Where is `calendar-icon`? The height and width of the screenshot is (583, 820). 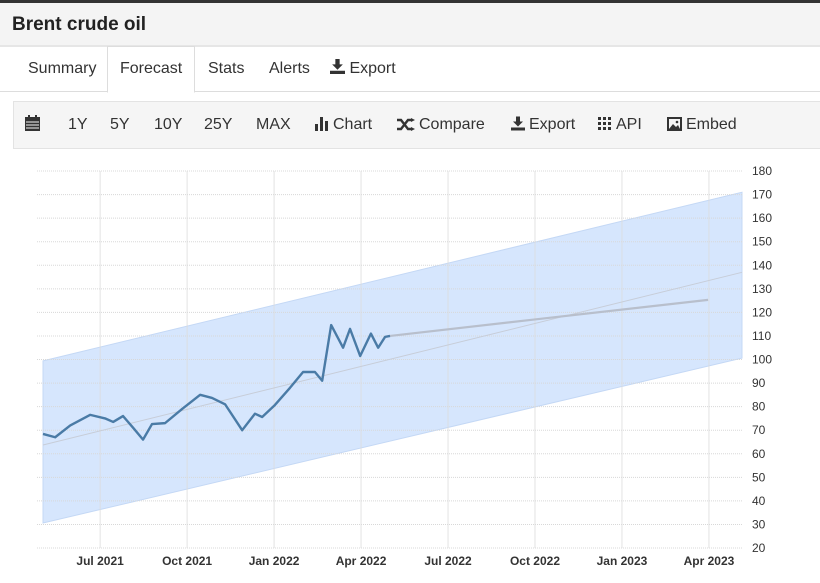 calendar-icon is located at coordinates (32, 123).